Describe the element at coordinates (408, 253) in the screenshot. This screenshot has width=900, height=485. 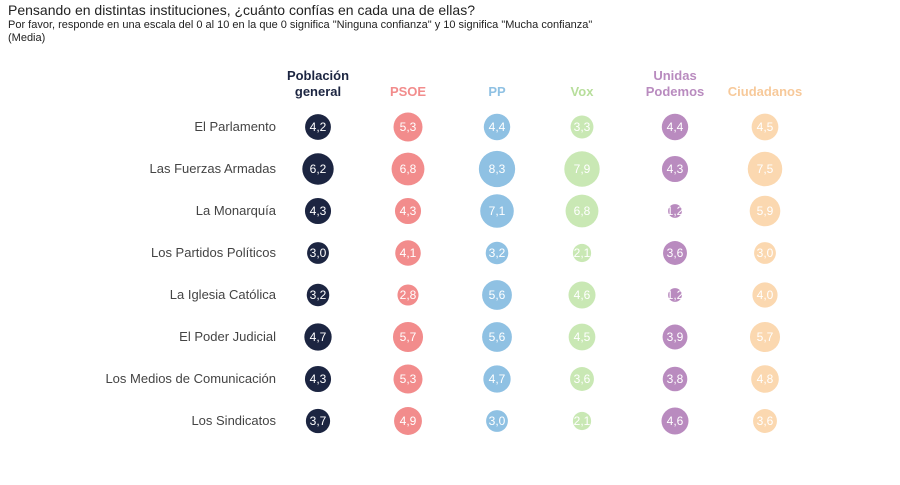
I see `bubble-label-1-3: 4,1` at that location.